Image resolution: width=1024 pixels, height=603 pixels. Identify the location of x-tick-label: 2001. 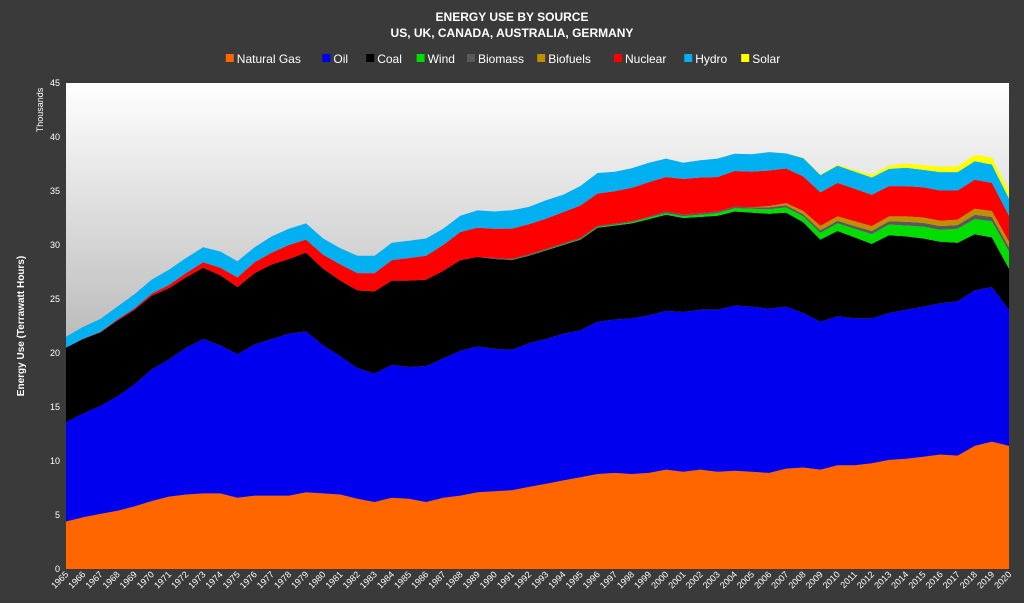
(676, 579).